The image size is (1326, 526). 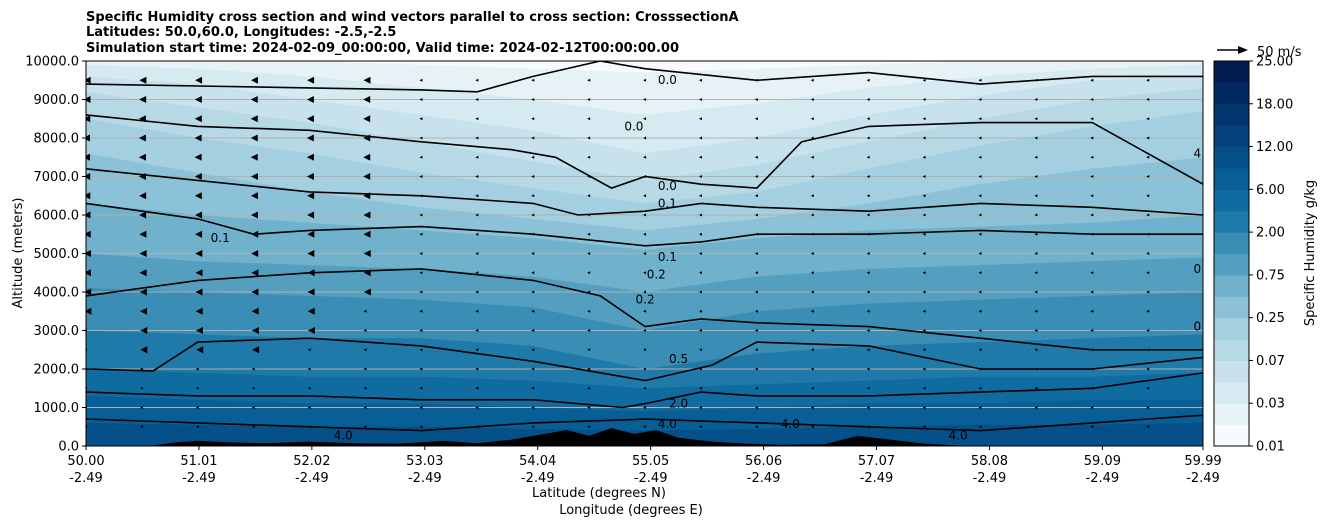 I want to click on colorbar-tick-label: 18.00, so click(x=1274, y=104).